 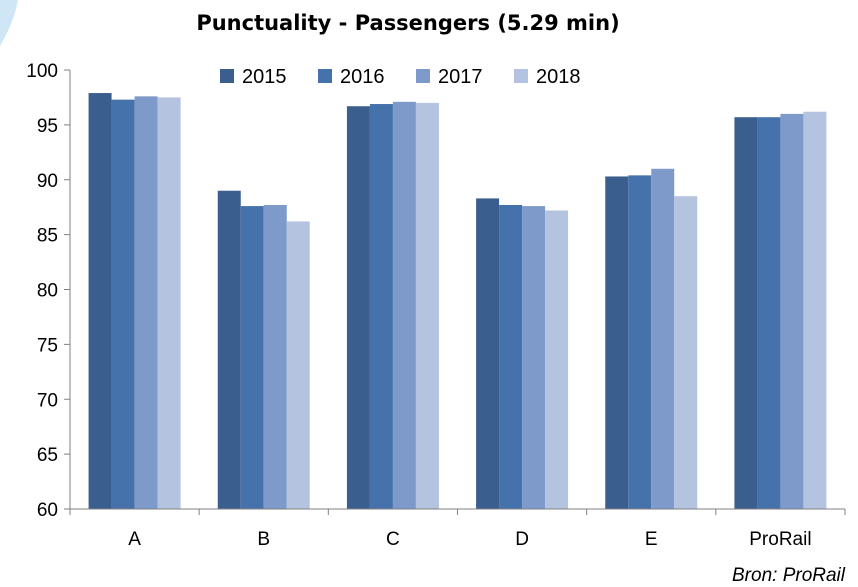 I want to click on x-tick-label: A, so click(x=134, y=539).